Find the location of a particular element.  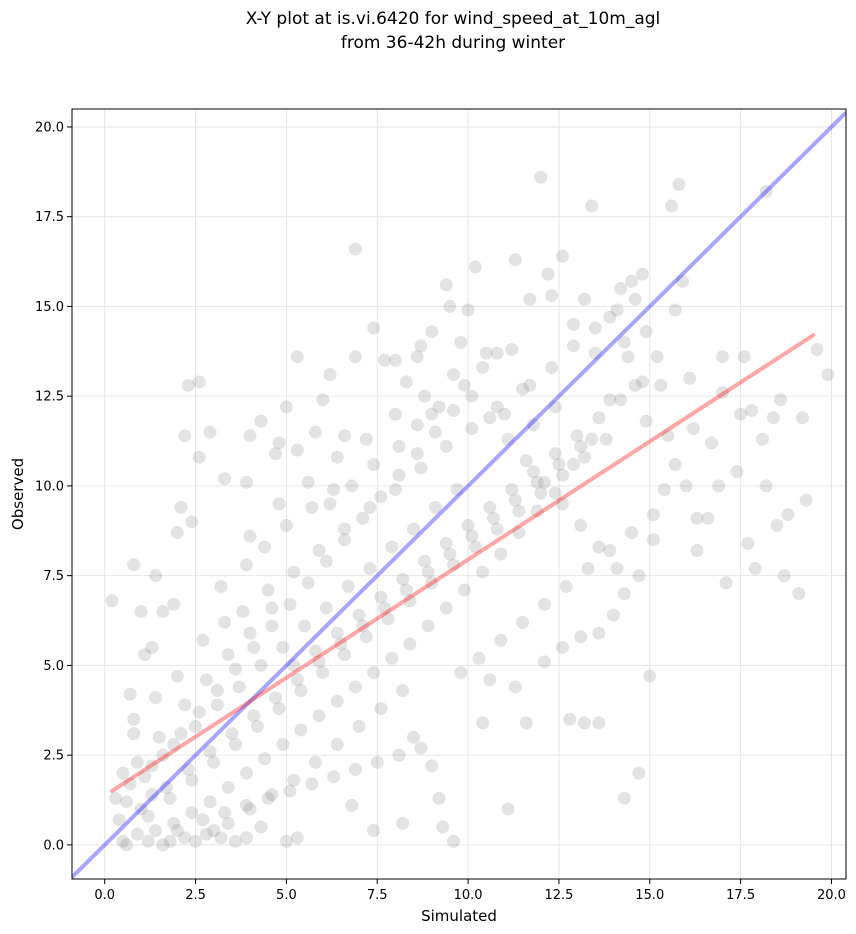

y-tick-label: 12.5 is located at coordinates (49, 397).